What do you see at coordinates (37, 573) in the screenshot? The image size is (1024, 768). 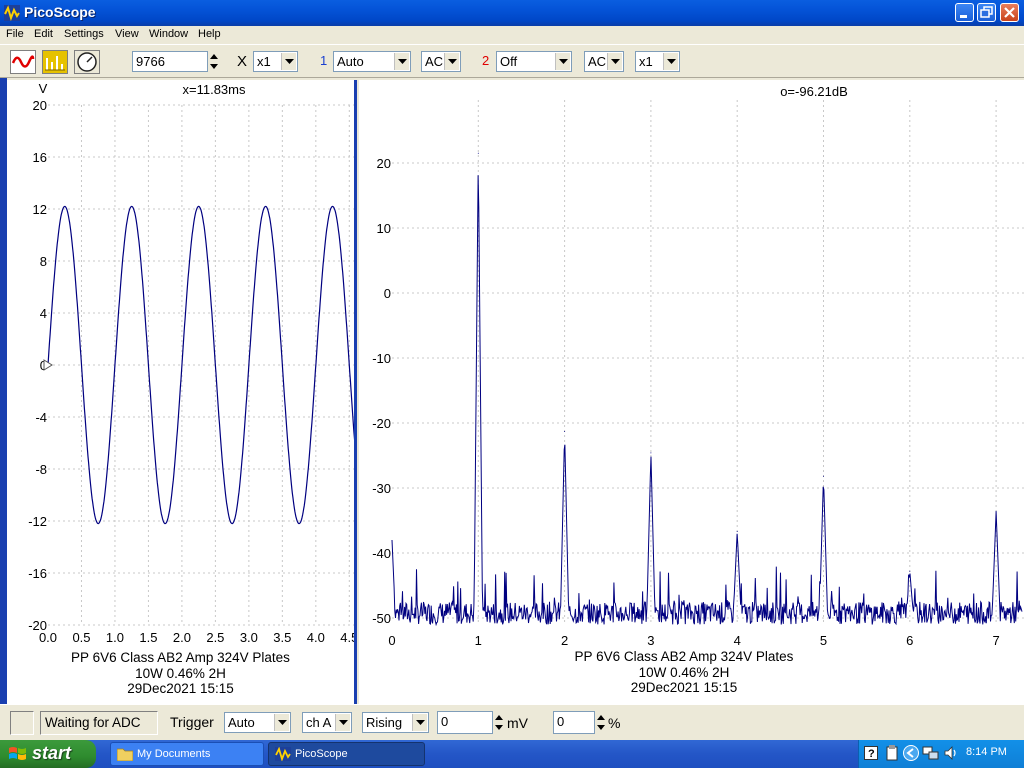 I see `scope-y-tick-label: -16` at bounding box center [37, 573].